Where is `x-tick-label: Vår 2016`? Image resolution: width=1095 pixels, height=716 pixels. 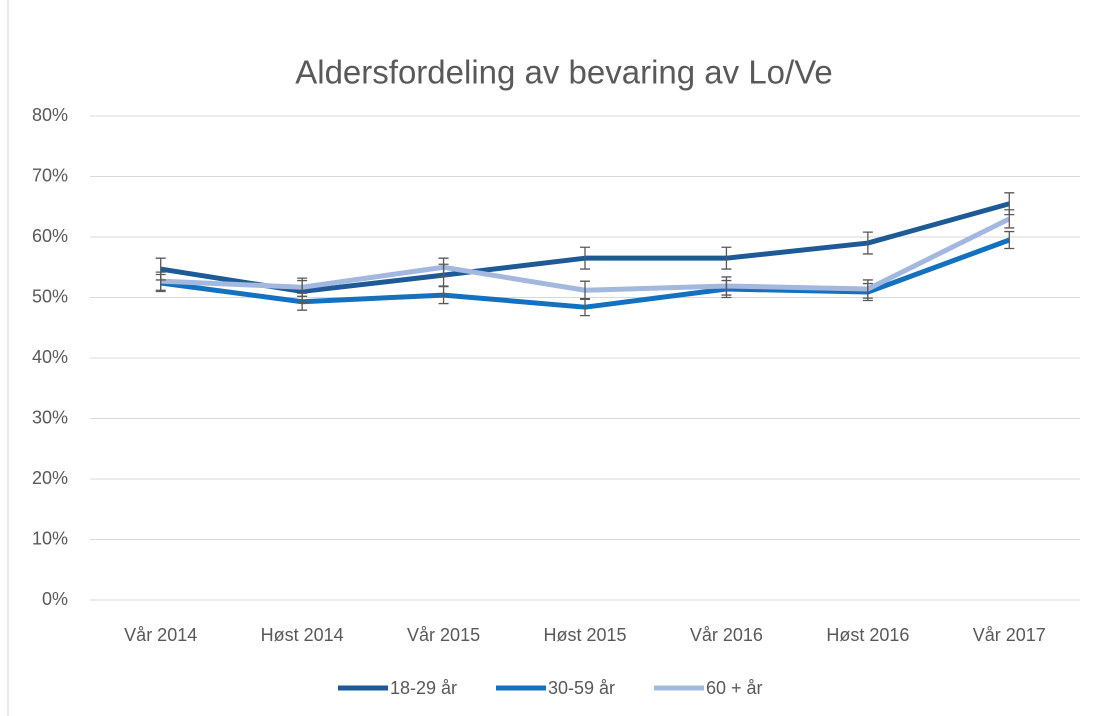
x-tick-label: Vår 2016 is located at coordinates (726, 635).